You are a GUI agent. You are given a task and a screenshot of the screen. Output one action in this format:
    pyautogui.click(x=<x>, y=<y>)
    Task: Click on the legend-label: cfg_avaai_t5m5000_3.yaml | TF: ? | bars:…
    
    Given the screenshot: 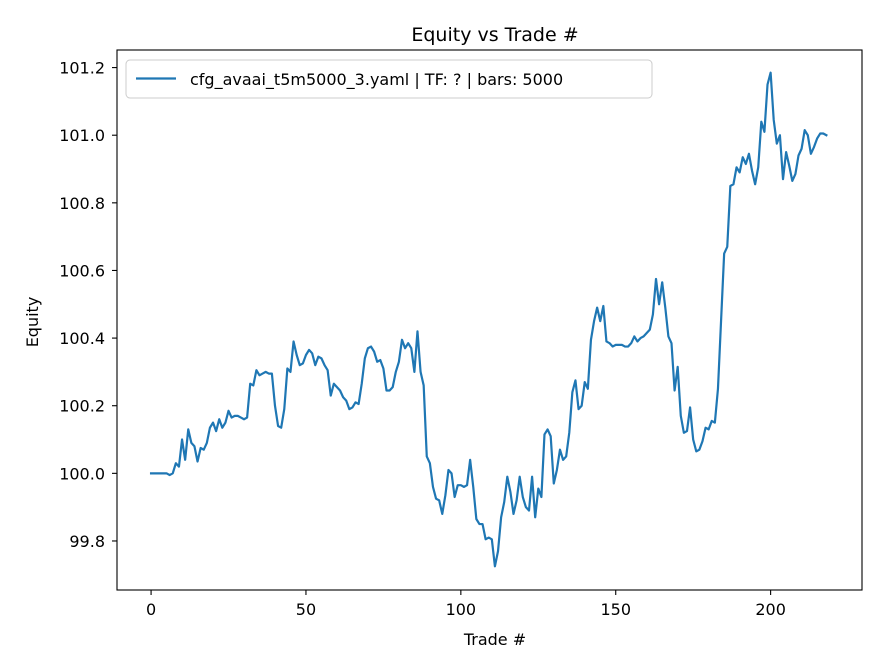 What is the action you would take?
    pyautogui.click(x=376, y=80)
    